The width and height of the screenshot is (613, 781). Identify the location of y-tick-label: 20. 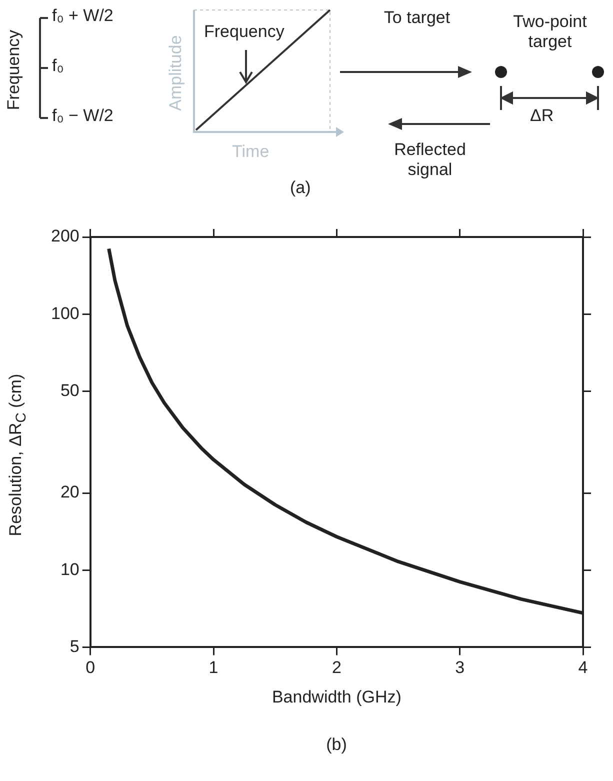
(70, 492).